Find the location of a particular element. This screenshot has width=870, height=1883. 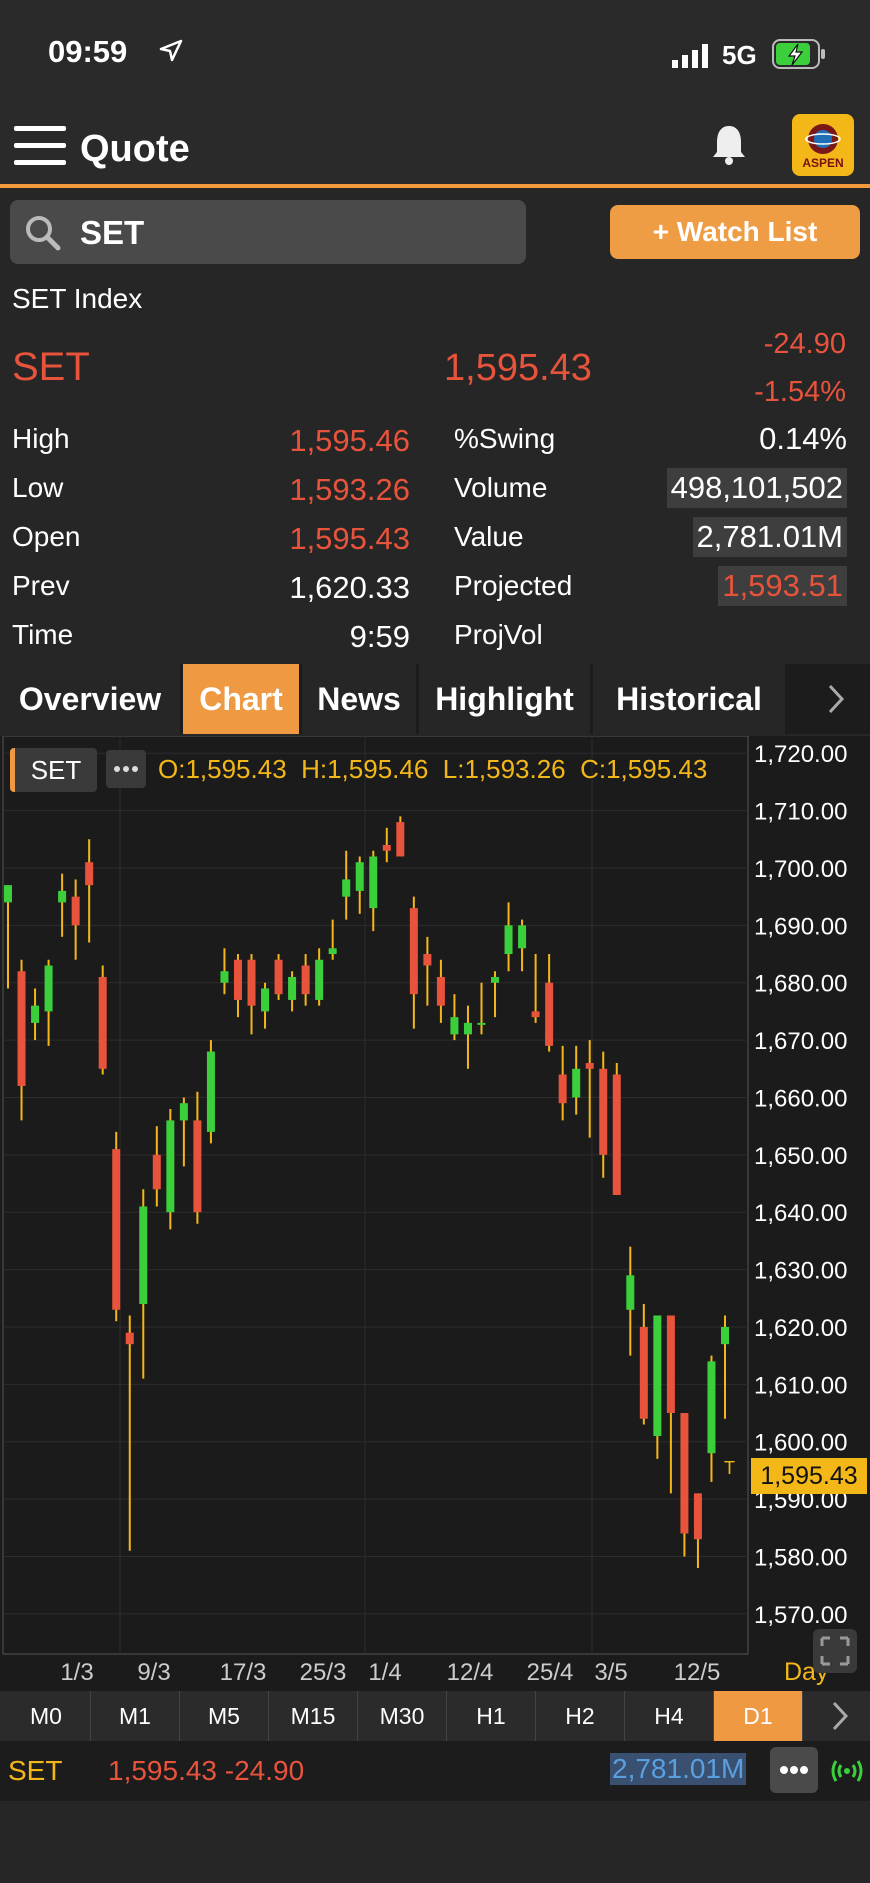

stat-label: Projected is located at coordinates (513, 585).